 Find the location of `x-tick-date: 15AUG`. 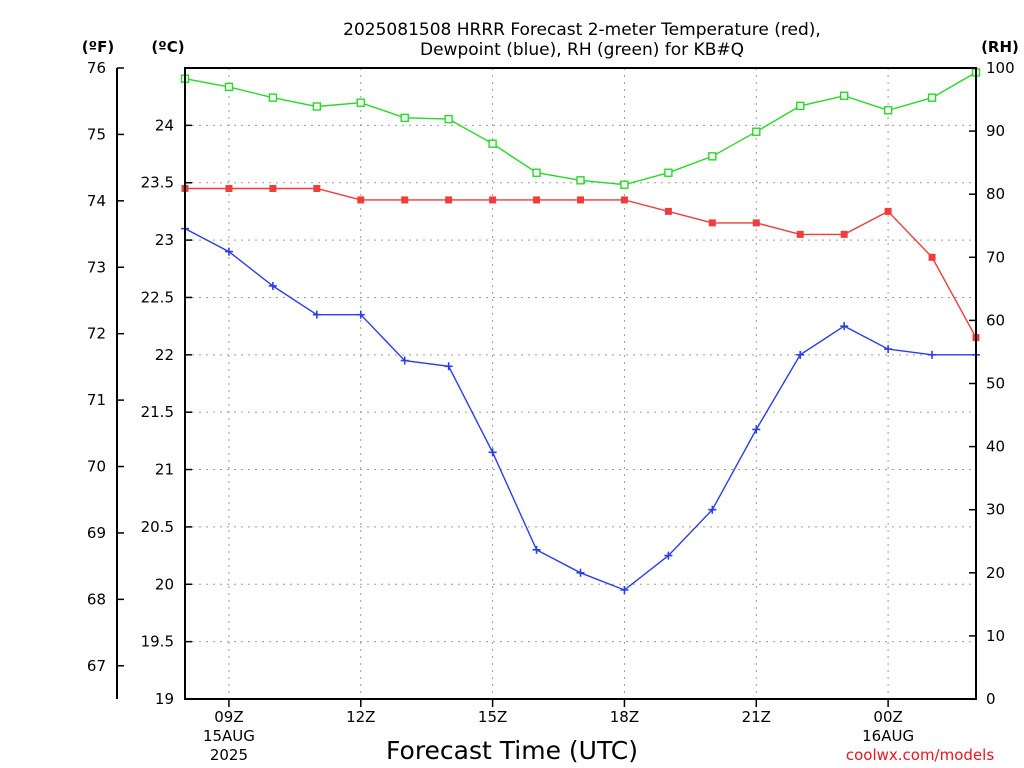

x-tick-date: 15AUG is located at coordinates (229, 736).